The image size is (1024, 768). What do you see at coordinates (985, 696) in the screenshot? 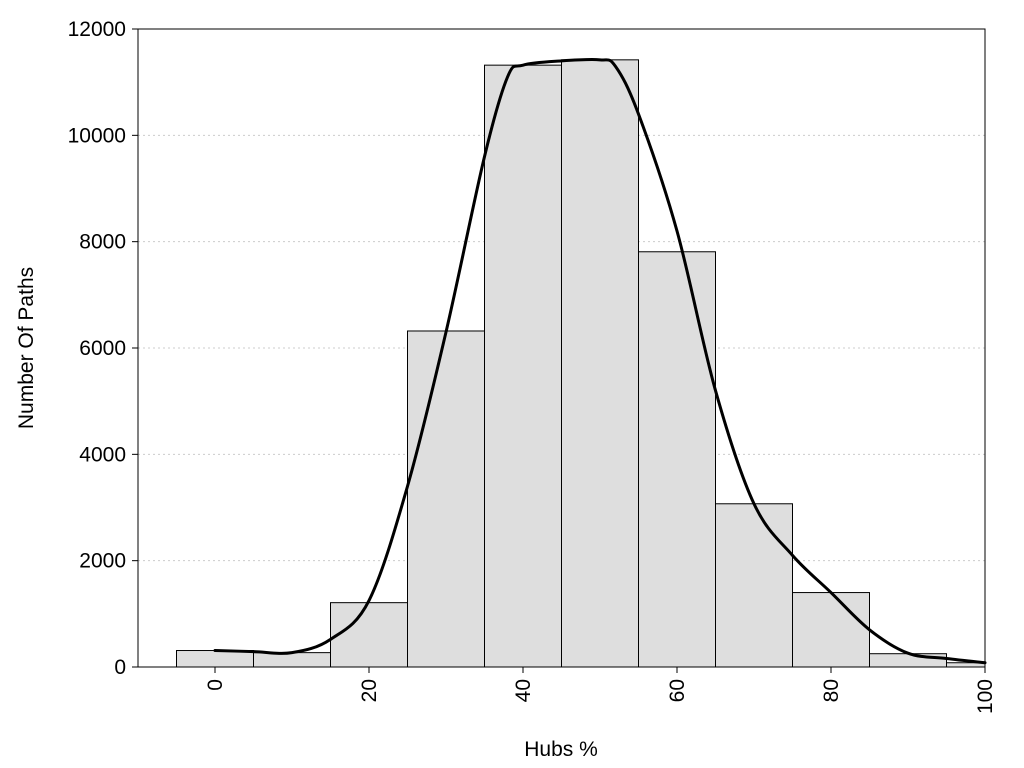
I see `x-tick-label: 100` at bounding box center [985, 696].